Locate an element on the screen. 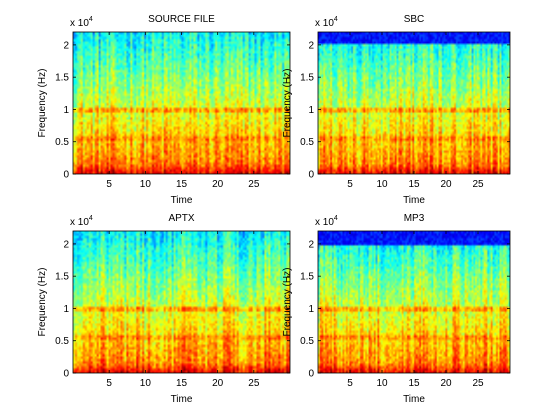 The image size is (560, 420). x-tick-label-1-0: 5 is located at coordinates (109, 184).